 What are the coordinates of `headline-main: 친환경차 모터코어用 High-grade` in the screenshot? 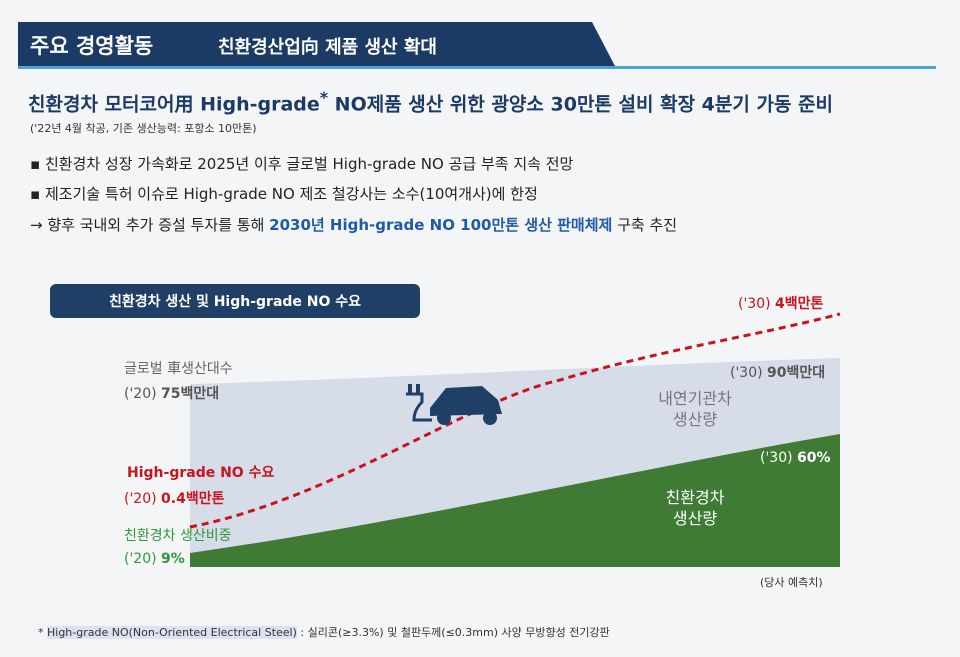 It's located at (174, 104).